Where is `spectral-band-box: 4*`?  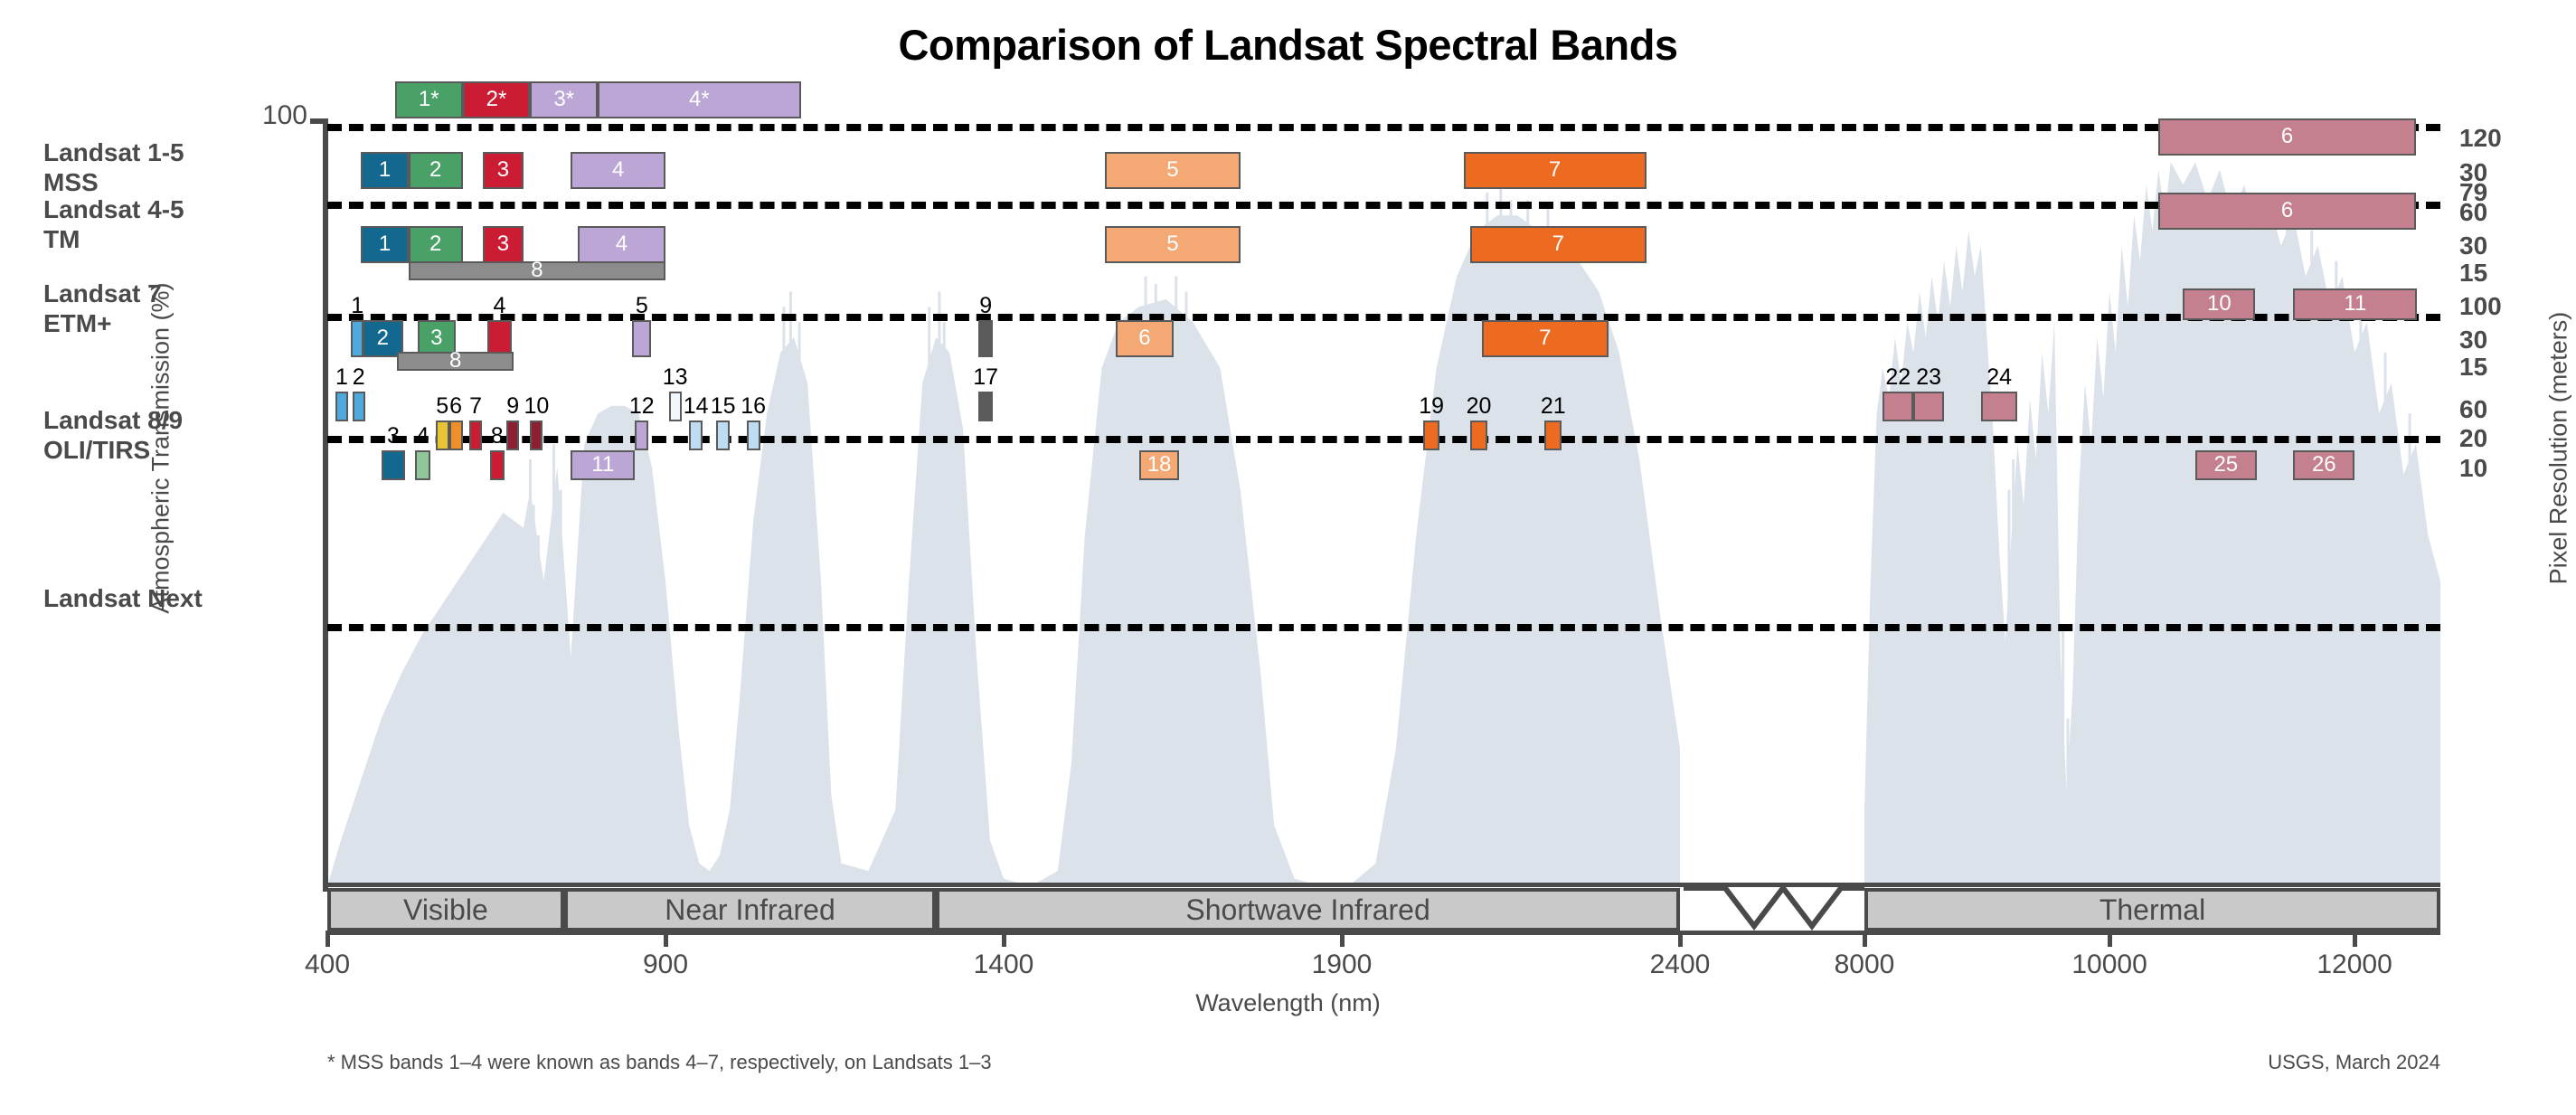 spectral-band-box: 4* is located at coordinates (699, 99).